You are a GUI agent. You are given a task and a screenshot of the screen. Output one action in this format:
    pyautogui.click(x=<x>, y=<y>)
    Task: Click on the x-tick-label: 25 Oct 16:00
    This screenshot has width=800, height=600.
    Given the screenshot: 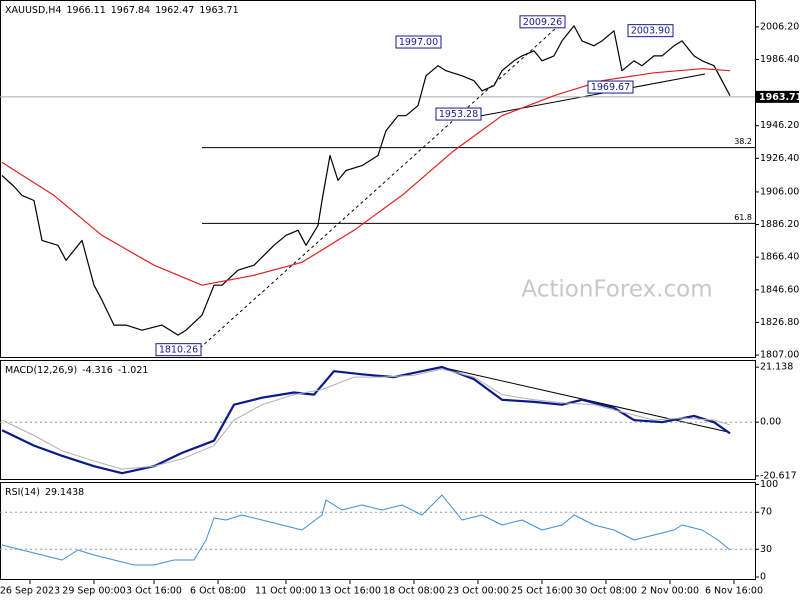 What is the action you would take?
    pyautogui.click(x=542, y=591)
    